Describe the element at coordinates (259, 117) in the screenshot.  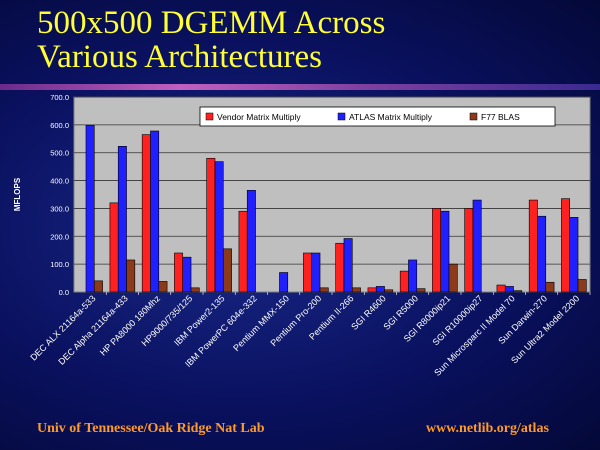
I see `legend-label: Vendor Matrix Multiply` at that location.